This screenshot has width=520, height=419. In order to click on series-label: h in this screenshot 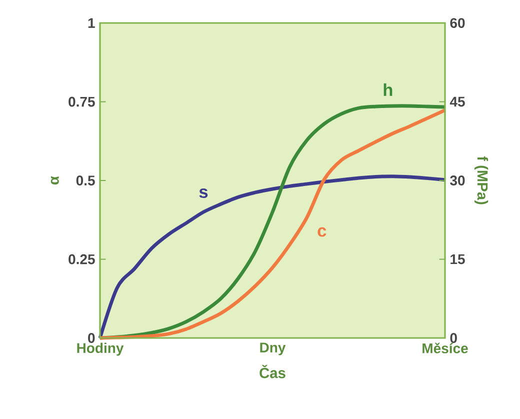, I will do `click(388, 89)`.